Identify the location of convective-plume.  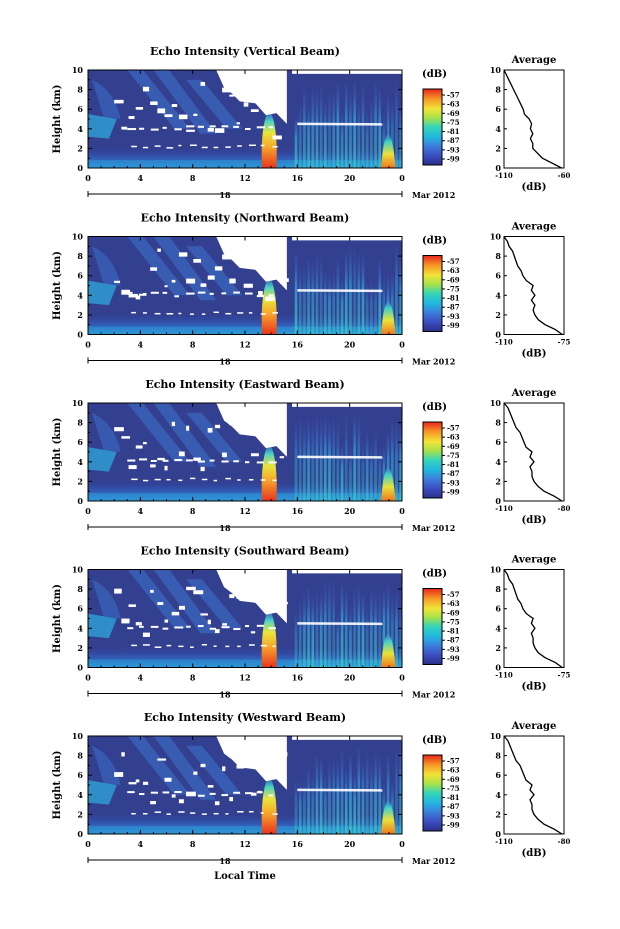
(269, 138).